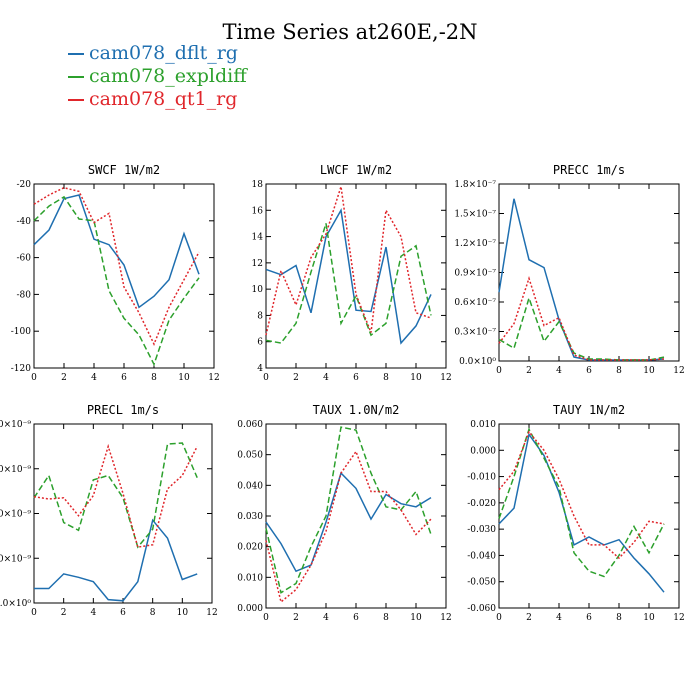  I want to click on lwcf-xtick-label-0: 0, so click(266, 378).